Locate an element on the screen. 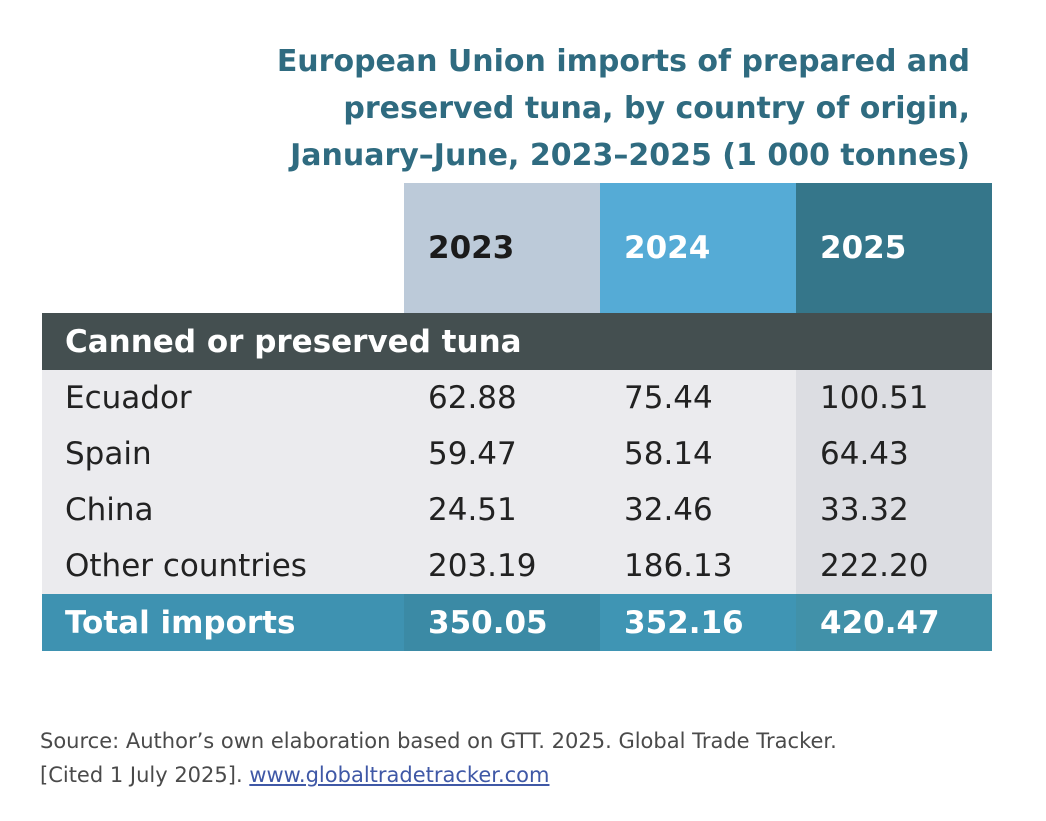 This screenshot has width=1046, height=821. total-row: Total imports 350.05 352.16 420.47 is located at coordinates (517, 622).